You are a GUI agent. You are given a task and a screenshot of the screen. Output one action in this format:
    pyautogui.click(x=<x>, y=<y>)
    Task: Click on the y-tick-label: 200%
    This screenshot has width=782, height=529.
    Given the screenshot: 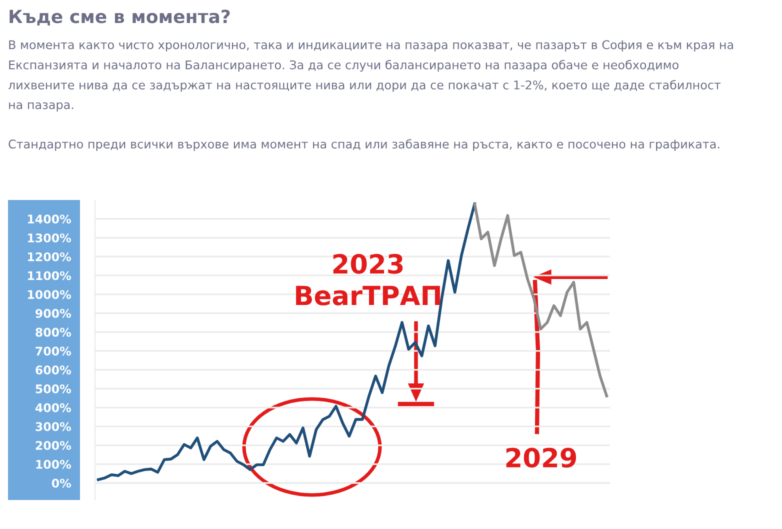 What is the action you would take?
    pyautogui.click(x=54, y=445)
    